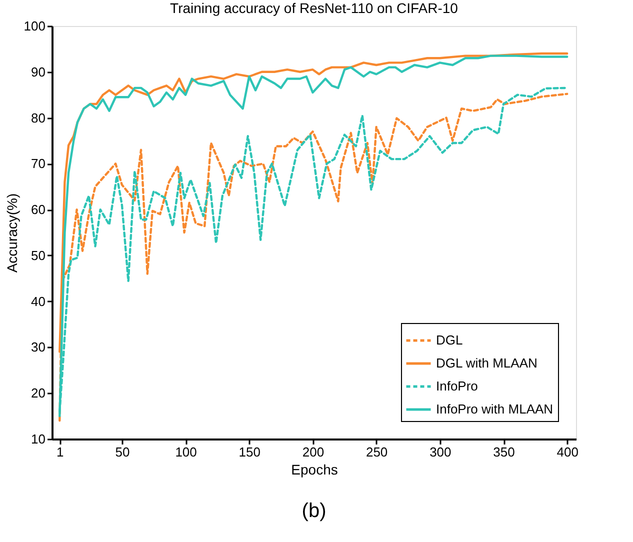 The width and height of the screenshot is (633, 542). I want to click on y-tick-label: 90, so click(38, 72).